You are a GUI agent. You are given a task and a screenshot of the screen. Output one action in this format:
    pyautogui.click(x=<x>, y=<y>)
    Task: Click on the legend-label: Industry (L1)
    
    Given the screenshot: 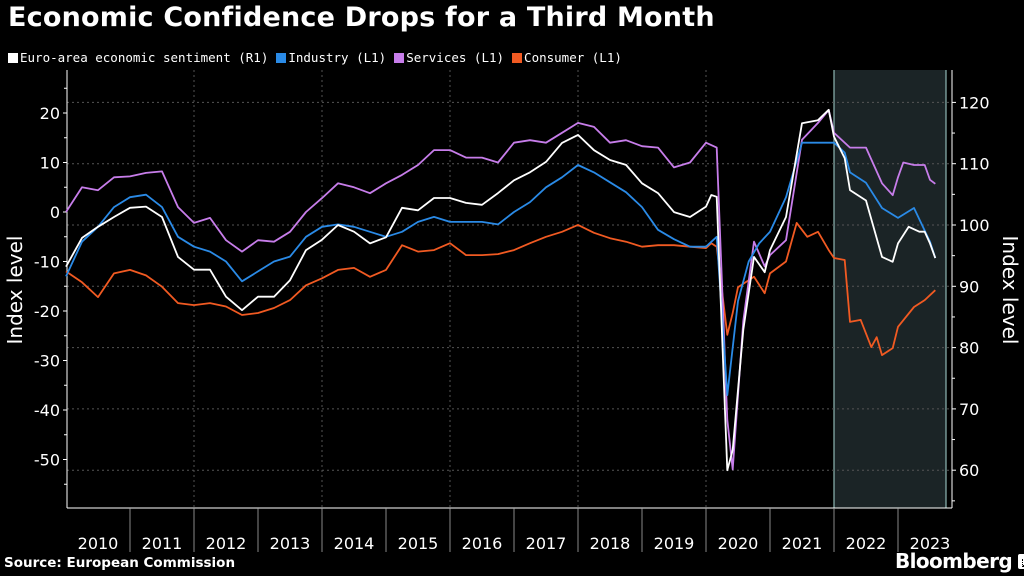 What is the action you would take?
    pyautogui.click(x=337, y=57)
    